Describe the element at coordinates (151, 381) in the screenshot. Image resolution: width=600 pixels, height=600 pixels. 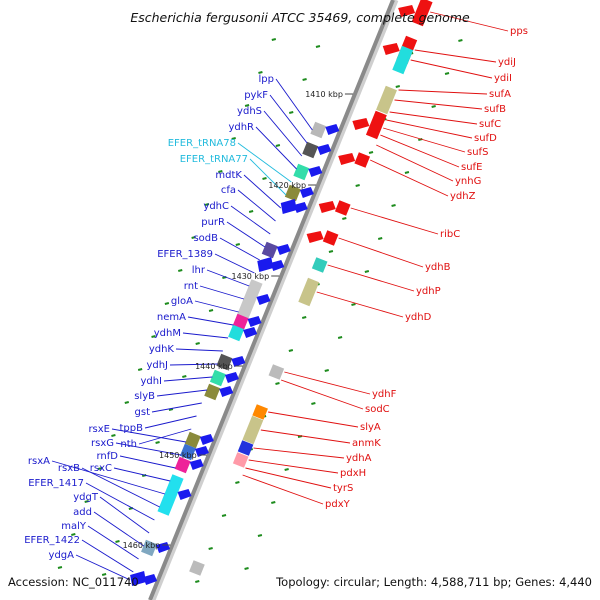
I see `forward-gene-label: ydhI` at that location.